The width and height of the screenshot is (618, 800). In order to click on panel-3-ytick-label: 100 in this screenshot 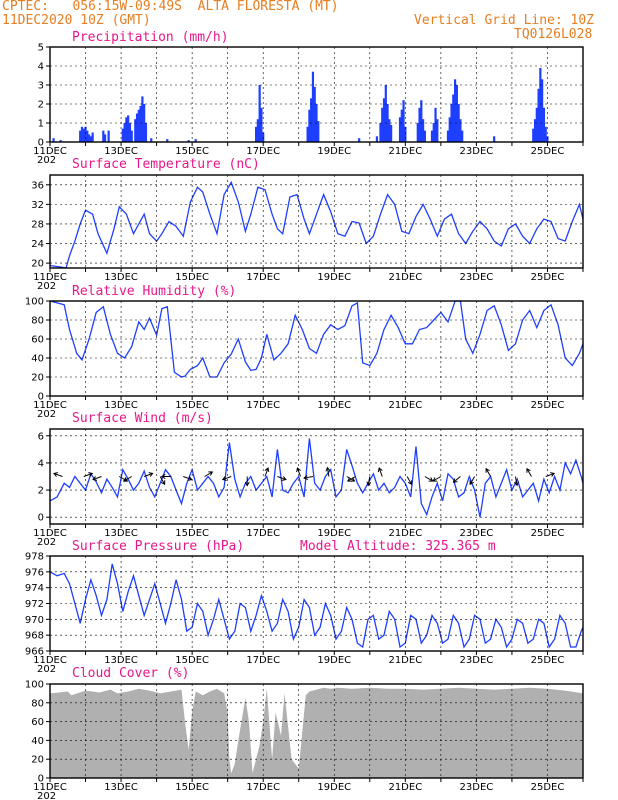, I will do `click(34, 302)`.